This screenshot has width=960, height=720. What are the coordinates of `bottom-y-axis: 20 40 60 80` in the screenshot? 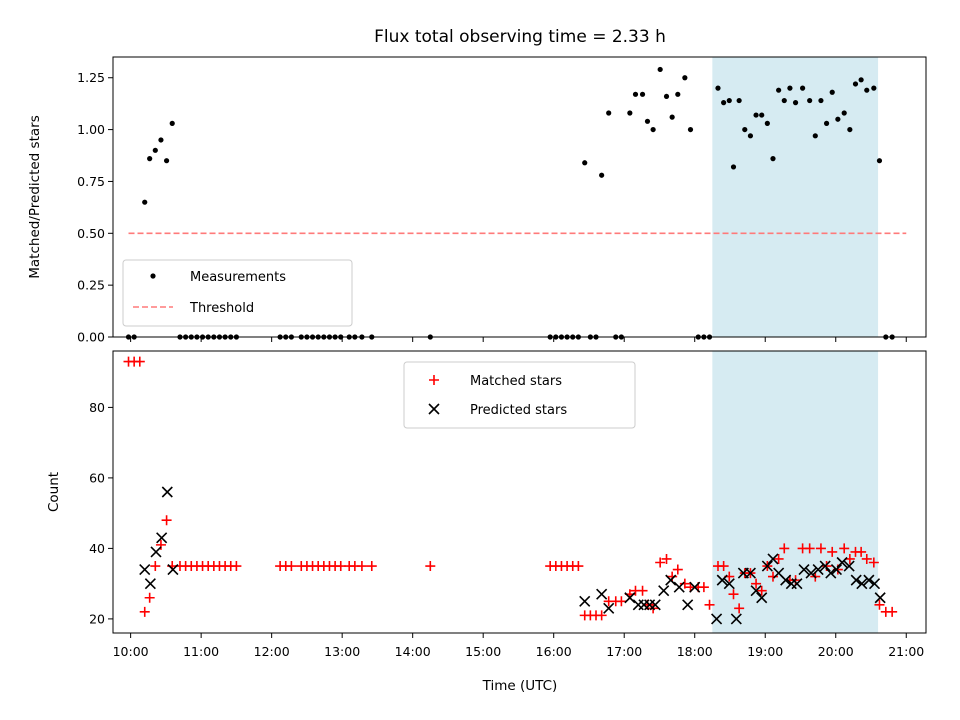 It's located at (101, 513).